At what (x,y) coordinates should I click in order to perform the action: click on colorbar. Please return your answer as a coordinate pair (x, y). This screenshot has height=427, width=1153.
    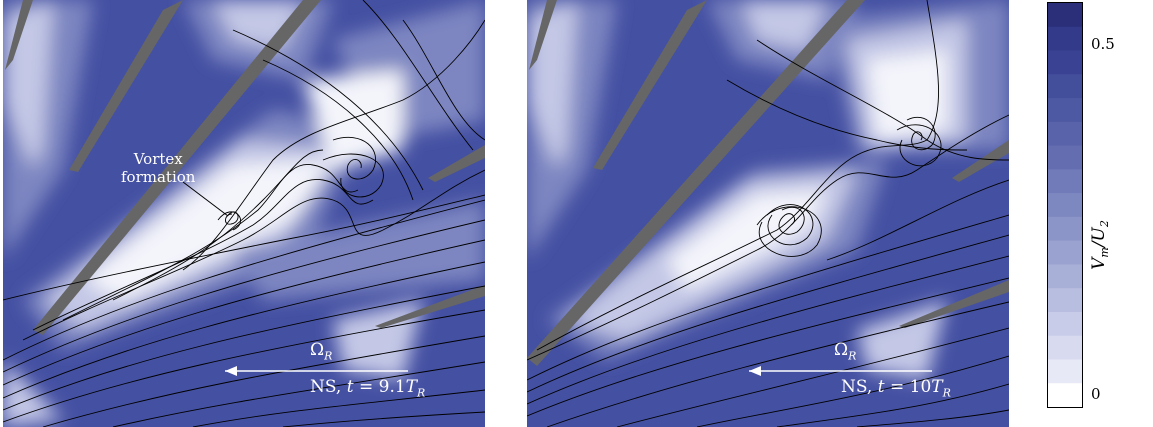
    Looking at the image, I should click on (1065, 205).